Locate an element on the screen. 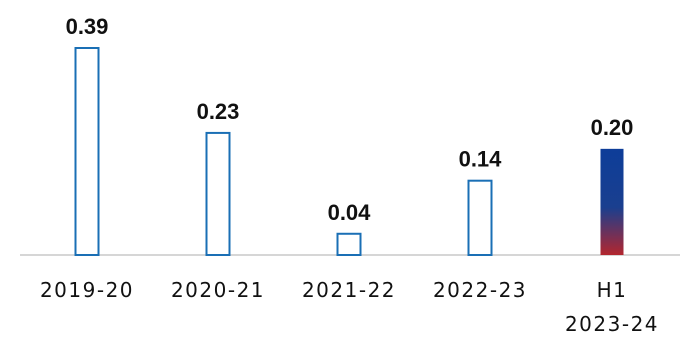 This screenshot has width=697, height=337. category-label-4-line-1: 2023-24 is located at coordinates (612, 324).